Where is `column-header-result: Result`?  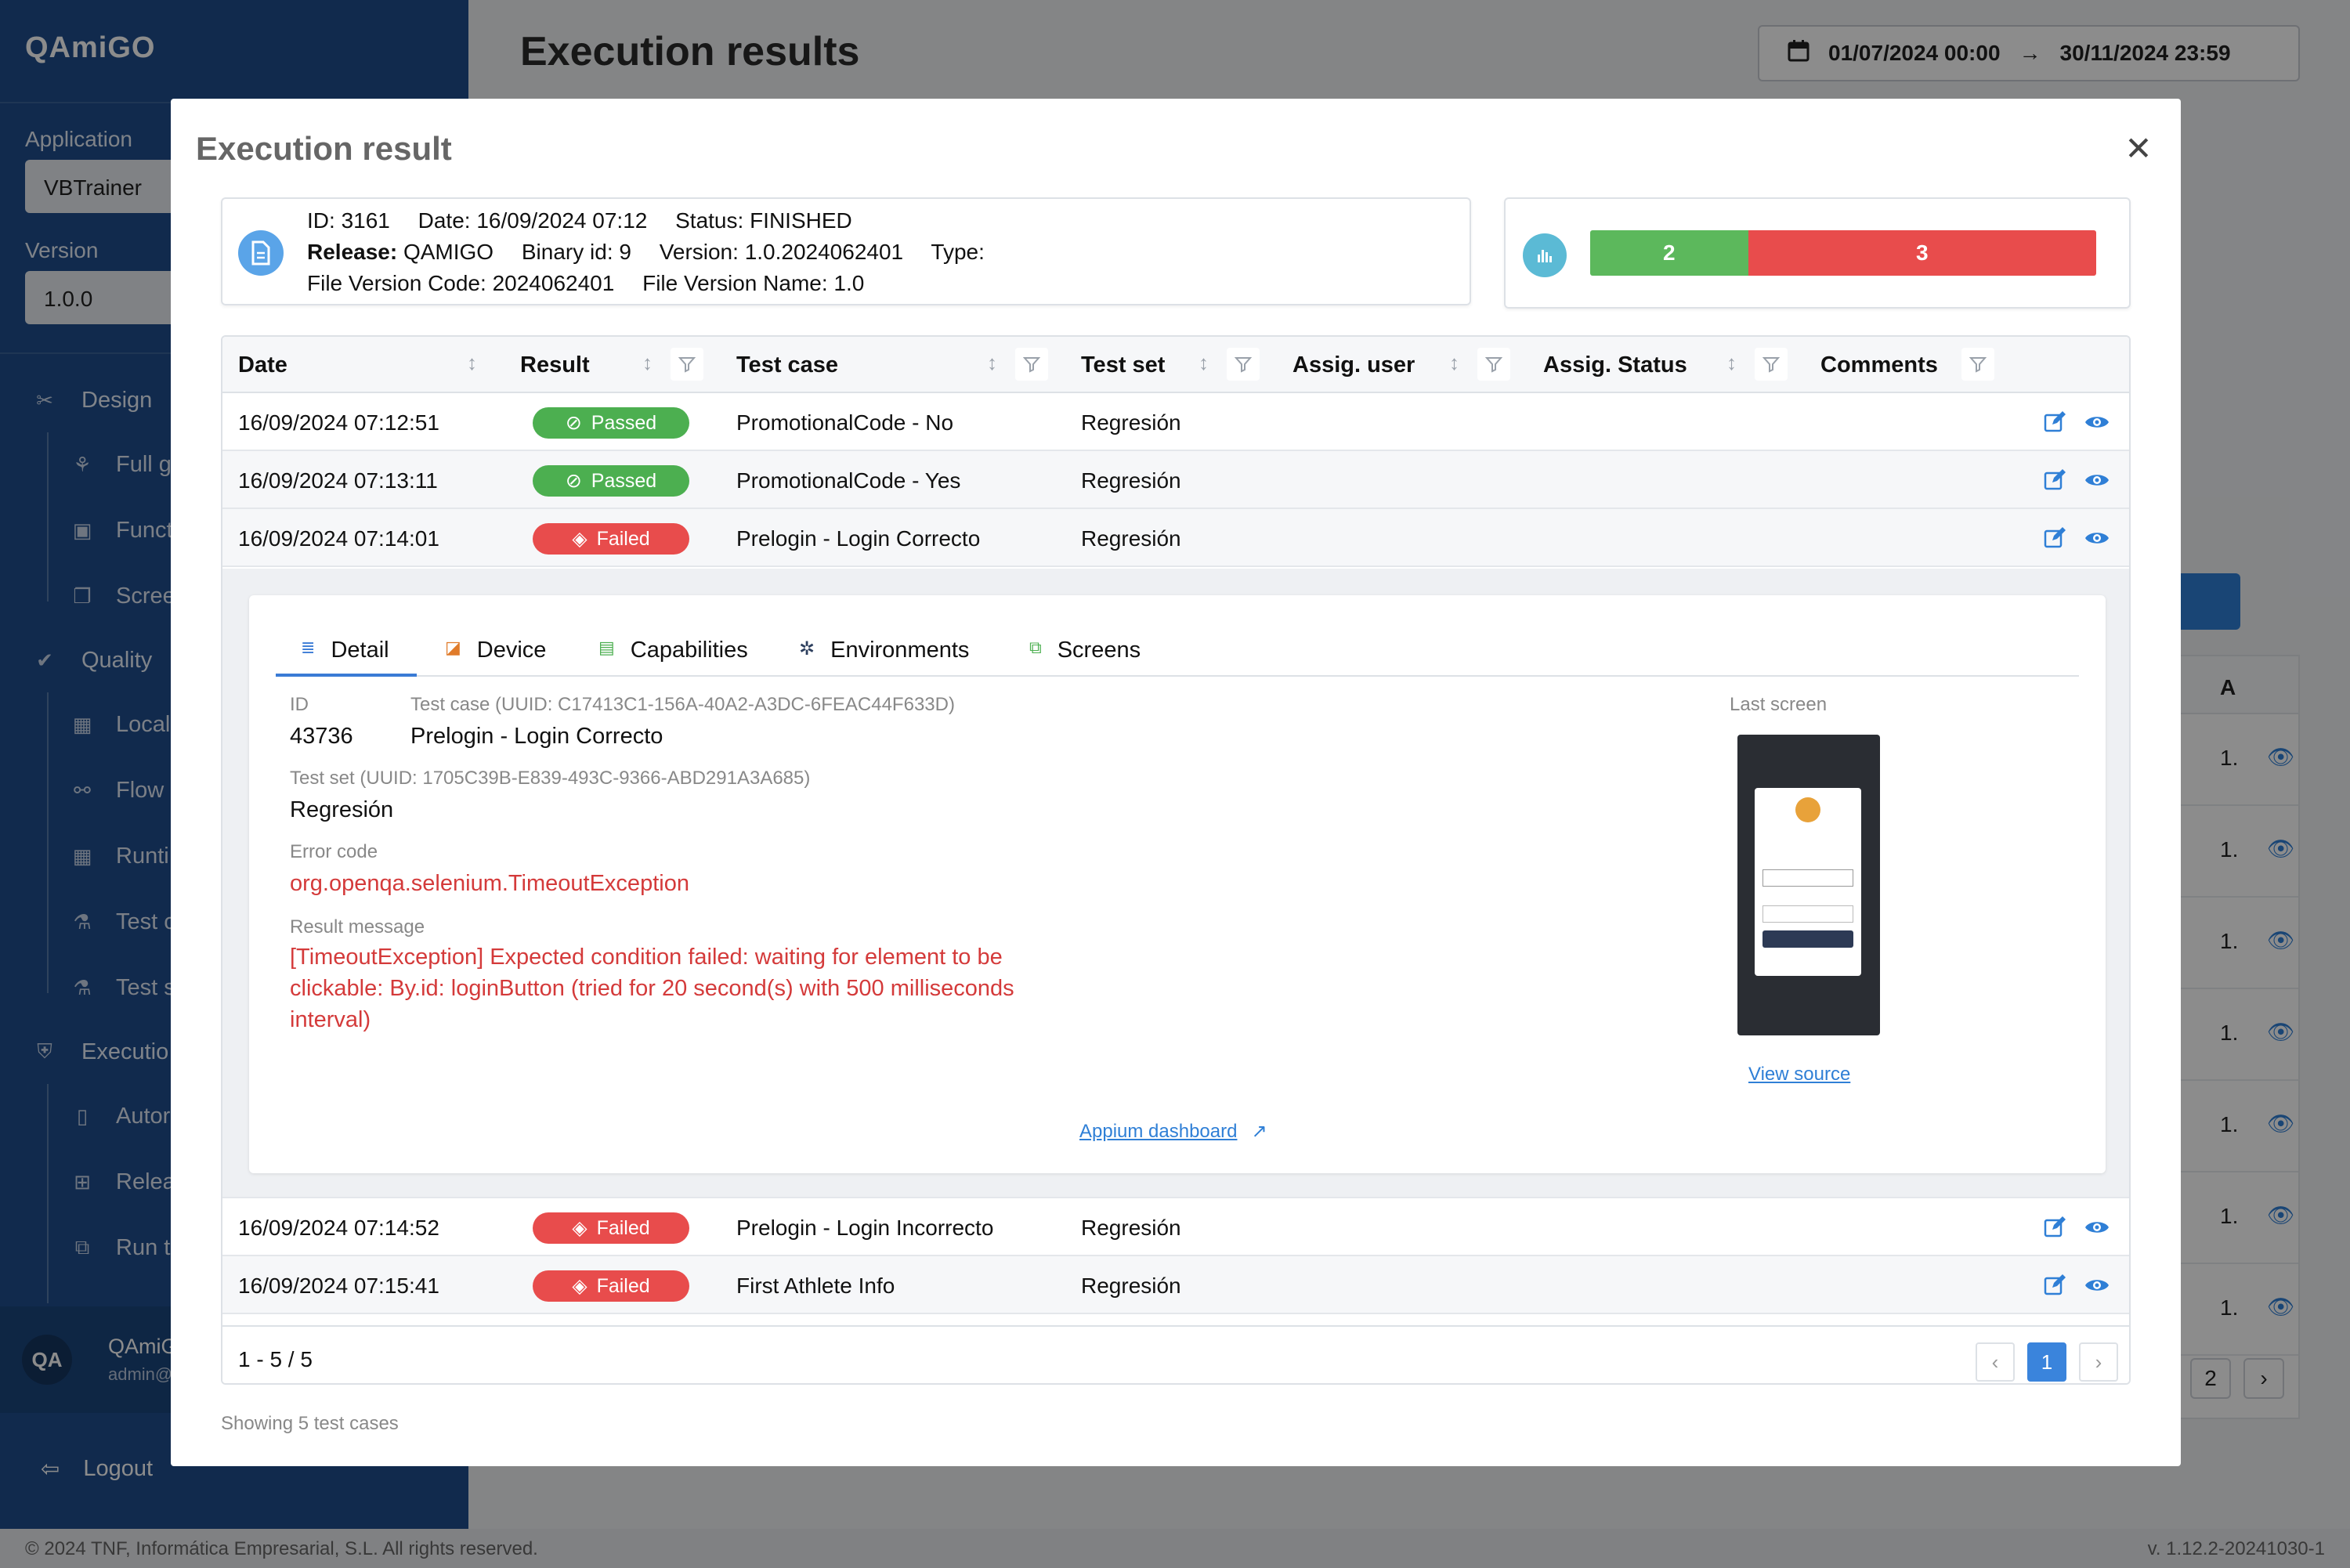 column-header-result: Result is located at coordinates (555, 365).